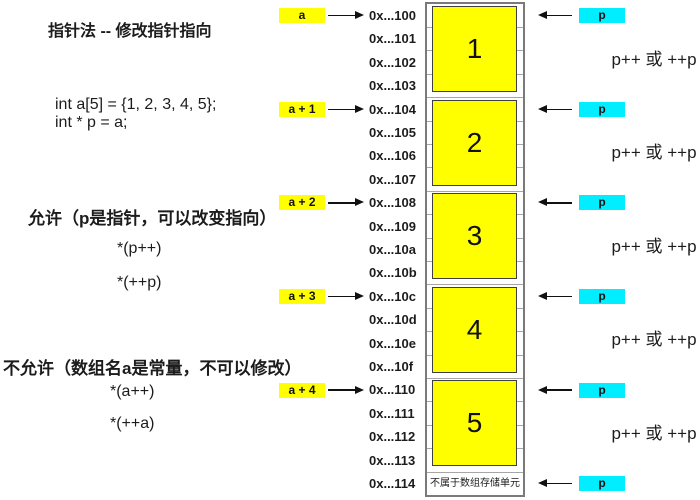 Image resolution: width=700 pixels, height=500 pixels. What do you see at coordinates (392, 132) in the screenshot?
I see `address-label: 0x...105` at bounding box center [392, 132].